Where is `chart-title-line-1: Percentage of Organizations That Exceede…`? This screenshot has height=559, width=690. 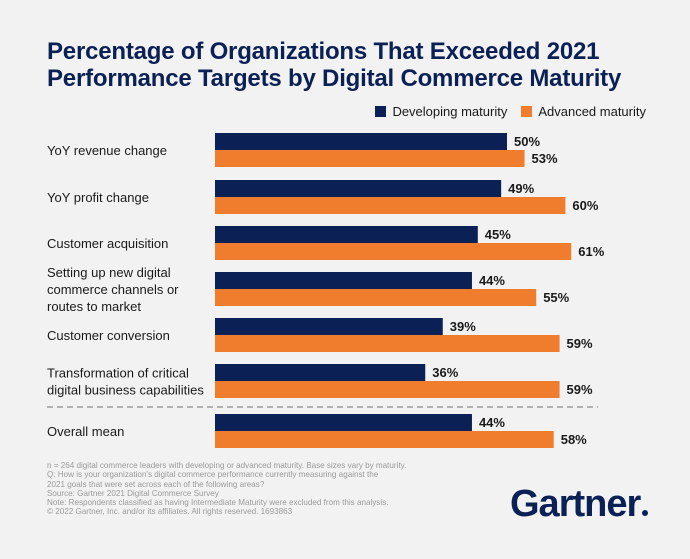 chart-title-line-1: Percentage of Organizations That Exceede… is located at coordinates (323, 51).